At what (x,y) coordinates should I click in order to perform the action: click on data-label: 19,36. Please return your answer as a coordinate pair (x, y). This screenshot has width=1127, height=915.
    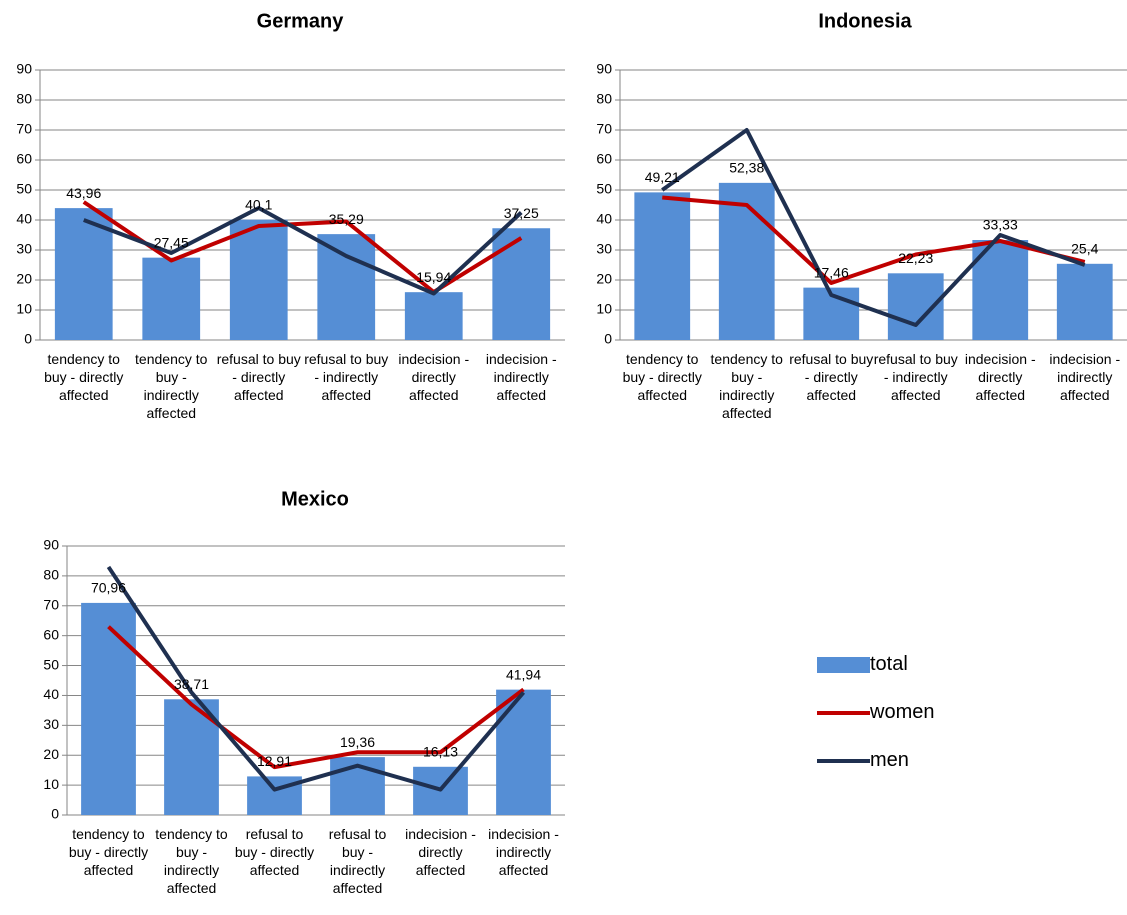
    Looking at the image, I should click on (357, 742).